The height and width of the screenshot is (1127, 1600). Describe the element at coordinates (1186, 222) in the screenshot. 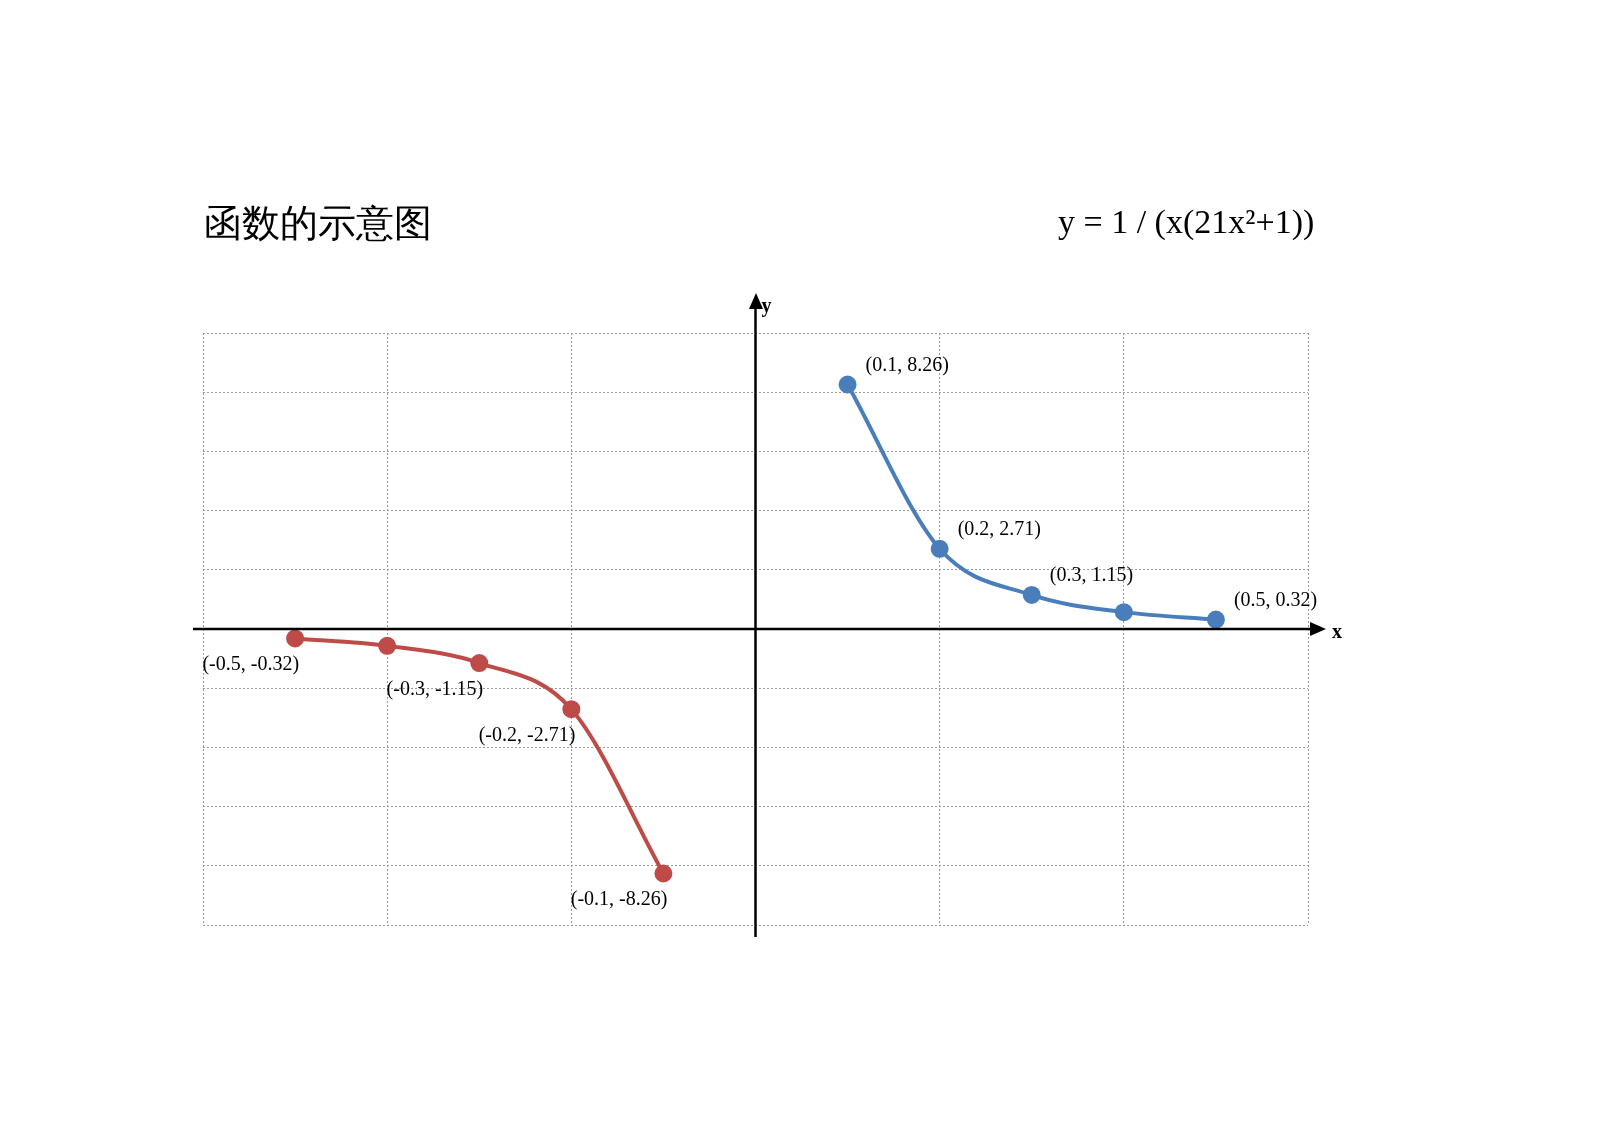

I see `text: y = 1 / (x(21x²+1))` at that location.